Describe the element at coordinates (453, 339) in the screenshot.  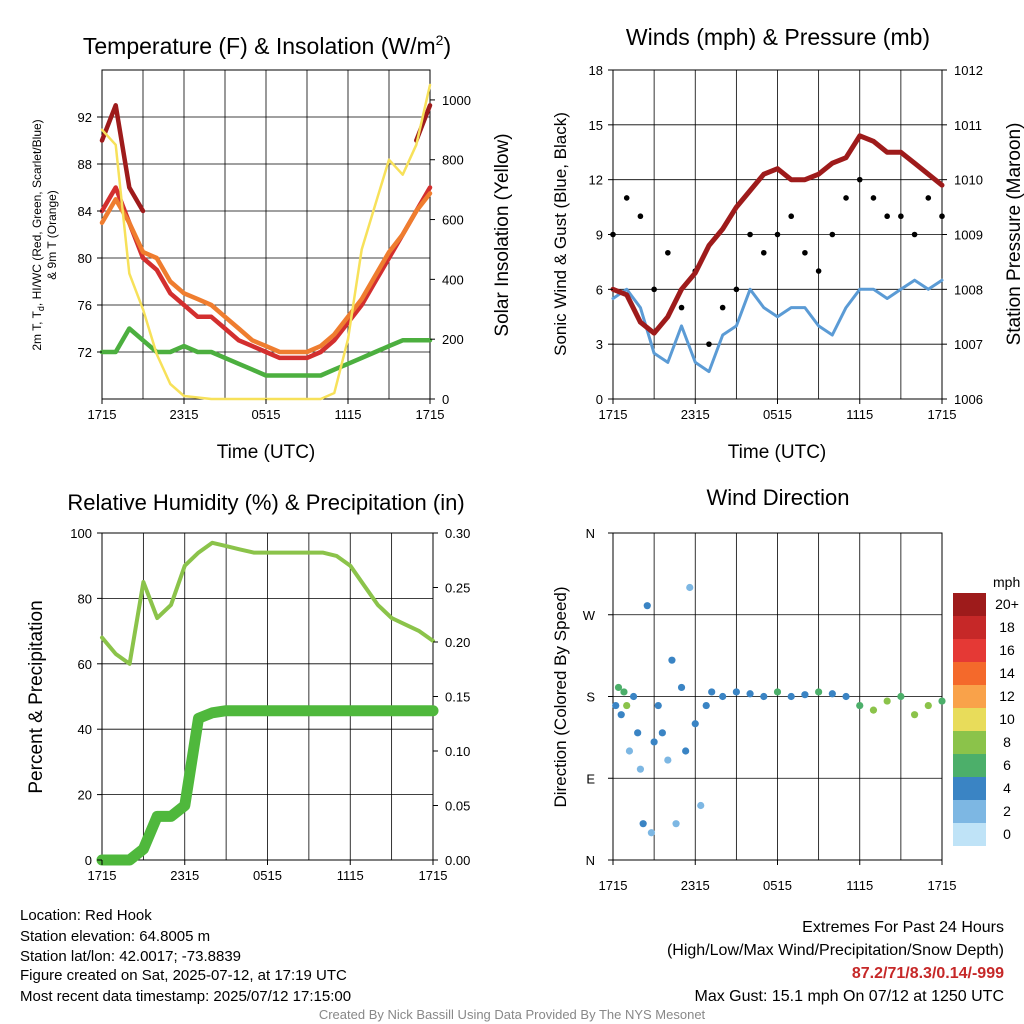
I see `temp-y2tick-label: 200` at that location.